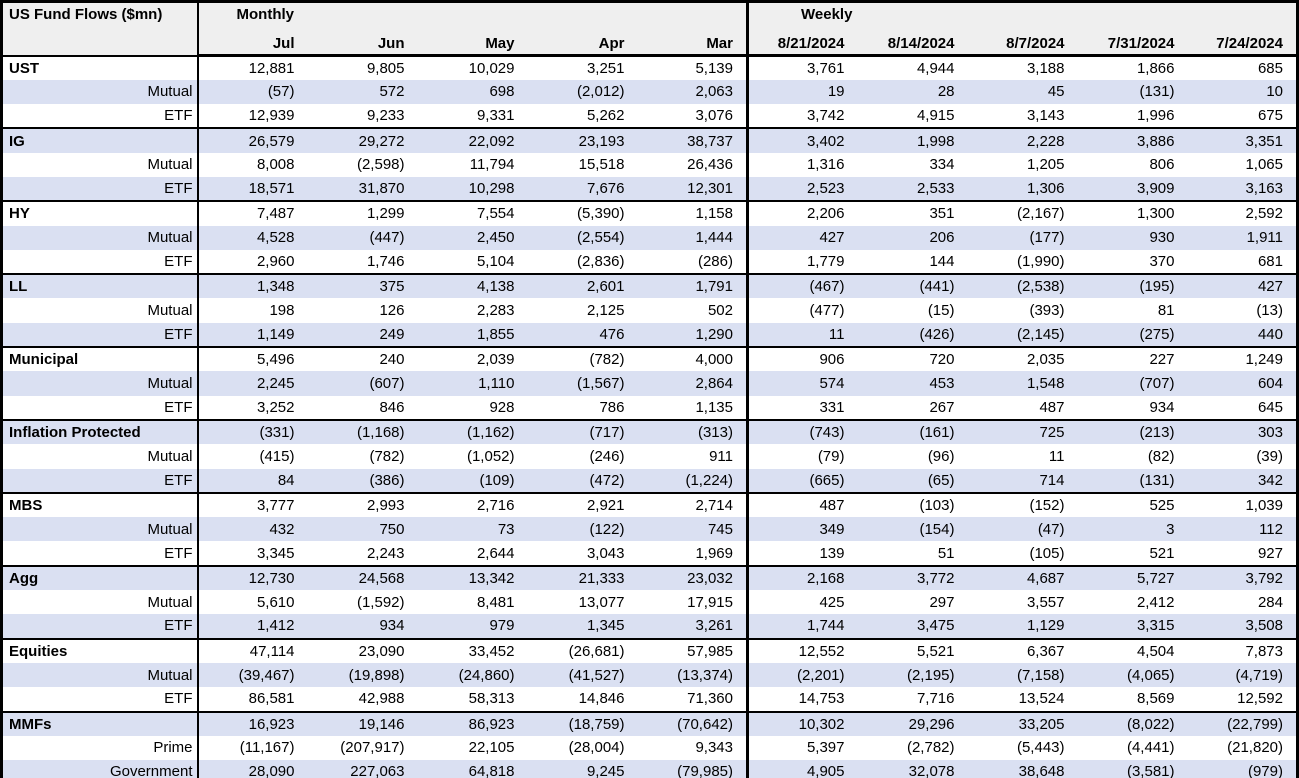  Describe the element at coordinates (1132, 213) in the screenshot. I see `value-cell: 1,300` at that location.